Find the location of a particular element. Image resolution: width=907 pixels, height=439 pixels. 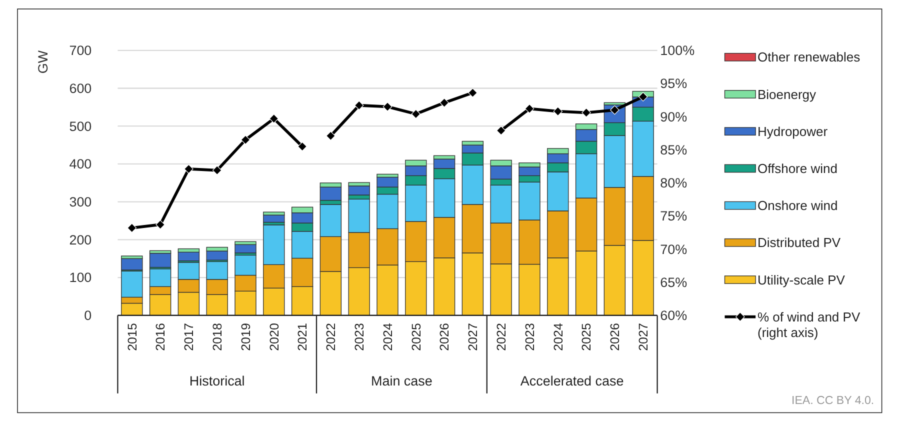

text: IEA. CC BY 4.0. is located at coordinates (833, 401).